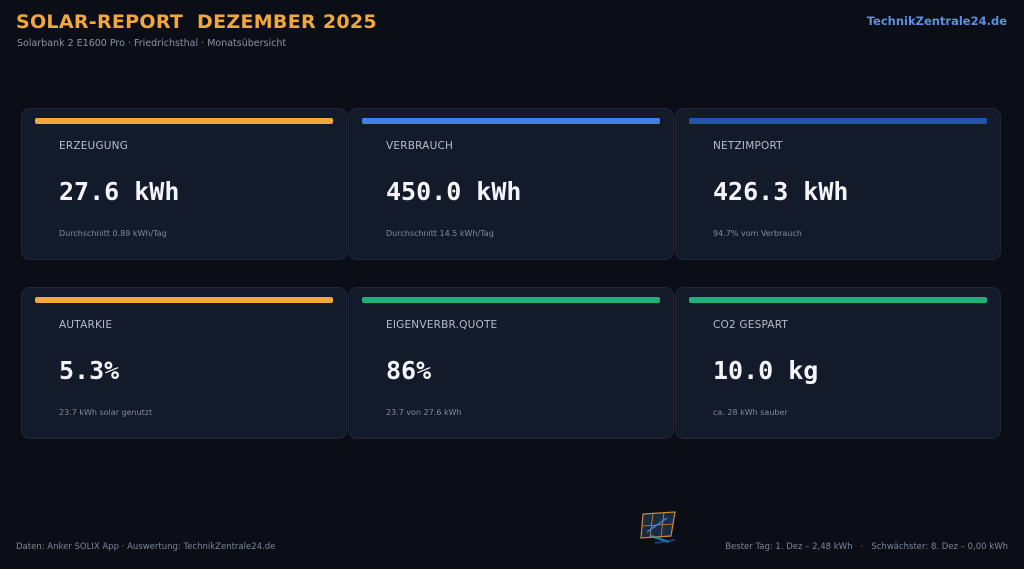  Describe the element at coordinates (94, 146) in the screenshot. I see `card-label: ERZEUGUNG` at that location.